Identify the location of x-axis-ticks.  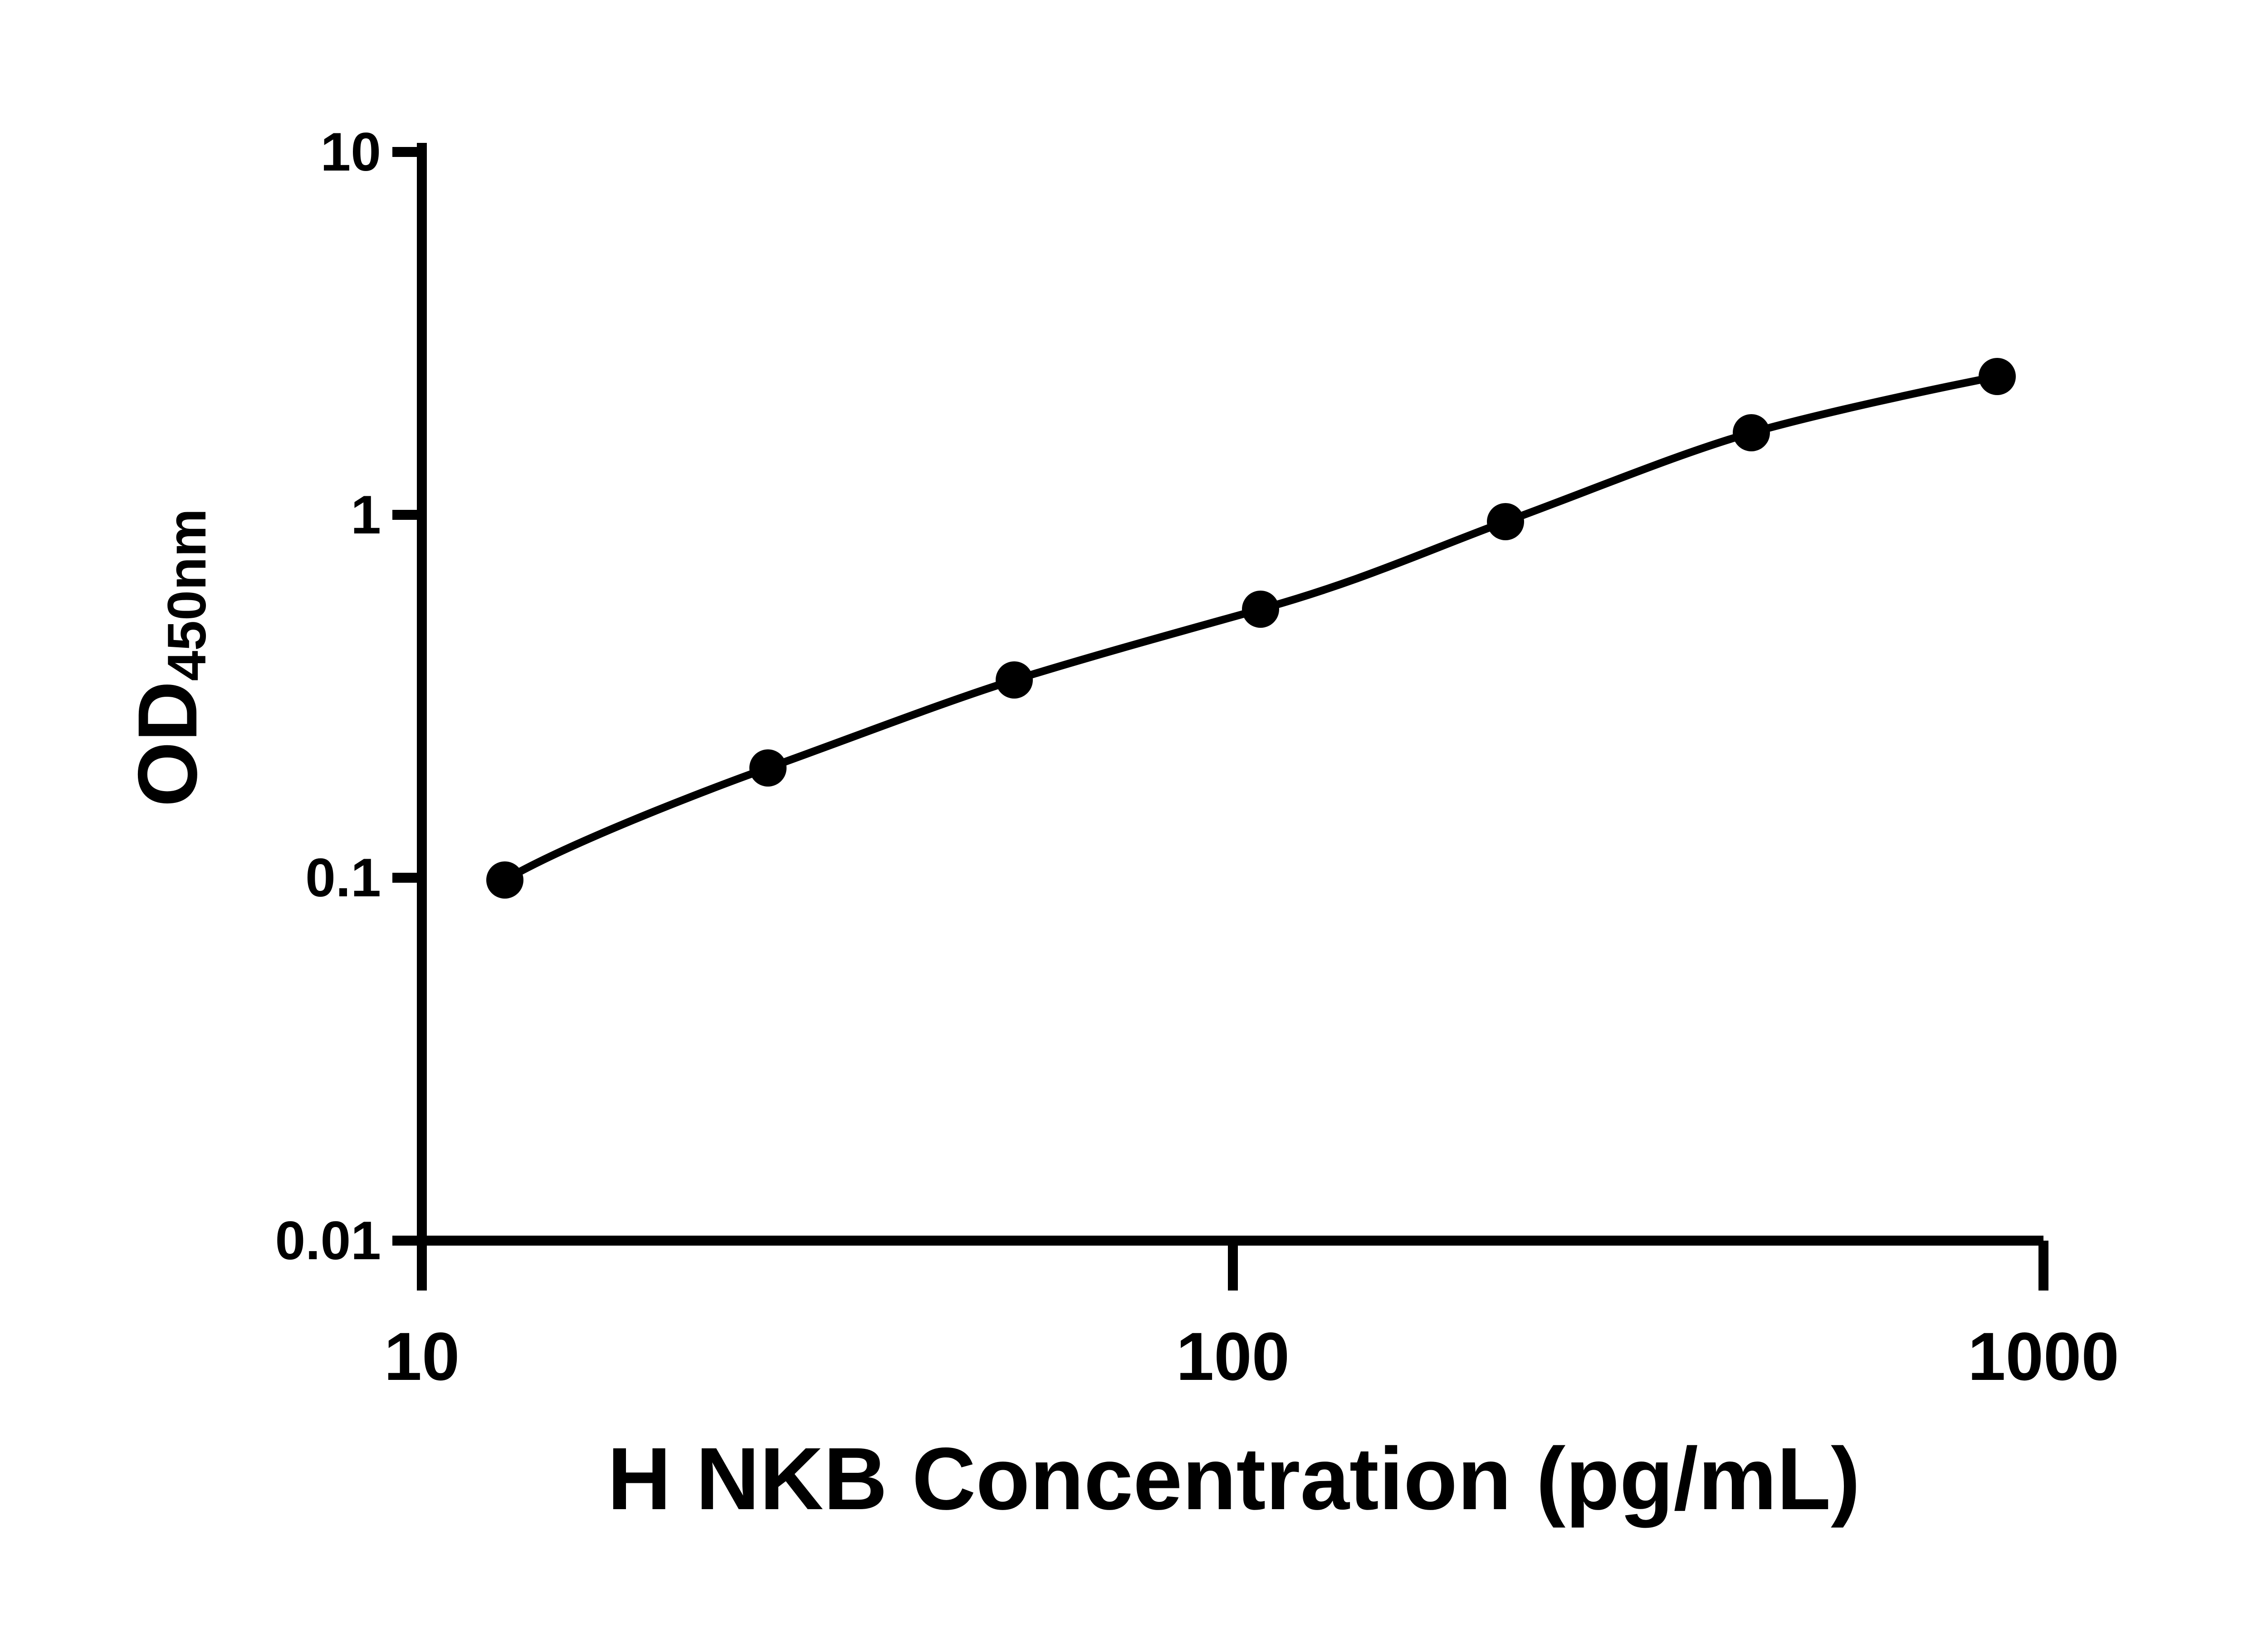
(1232, 1266).